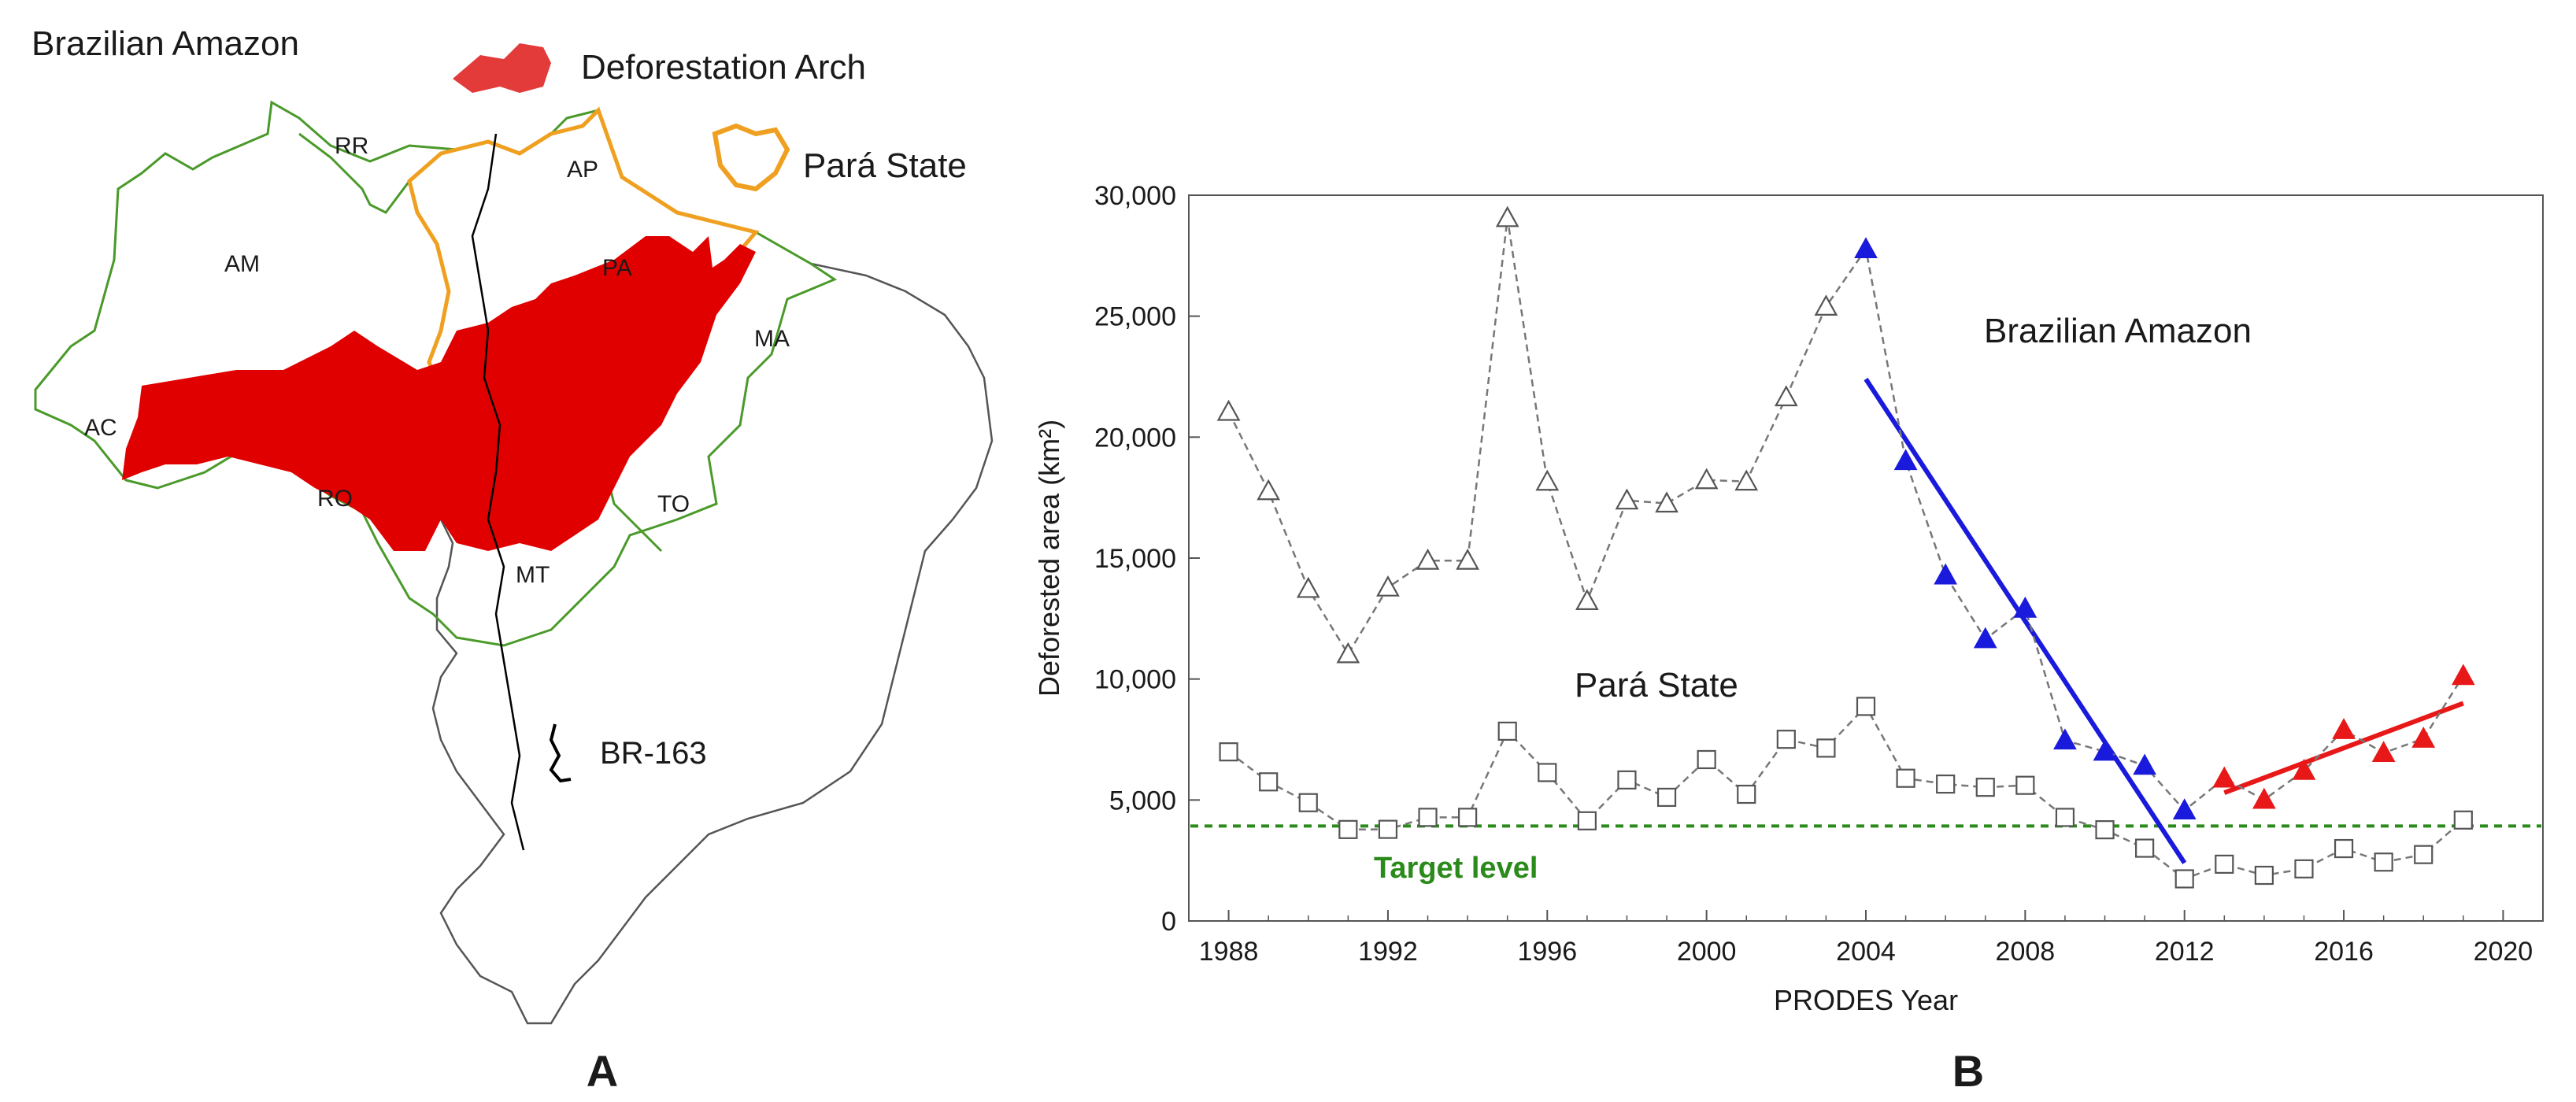 The image size is (2576, 1102). I want to click on state-label-rr: RR, so click(351, 146).